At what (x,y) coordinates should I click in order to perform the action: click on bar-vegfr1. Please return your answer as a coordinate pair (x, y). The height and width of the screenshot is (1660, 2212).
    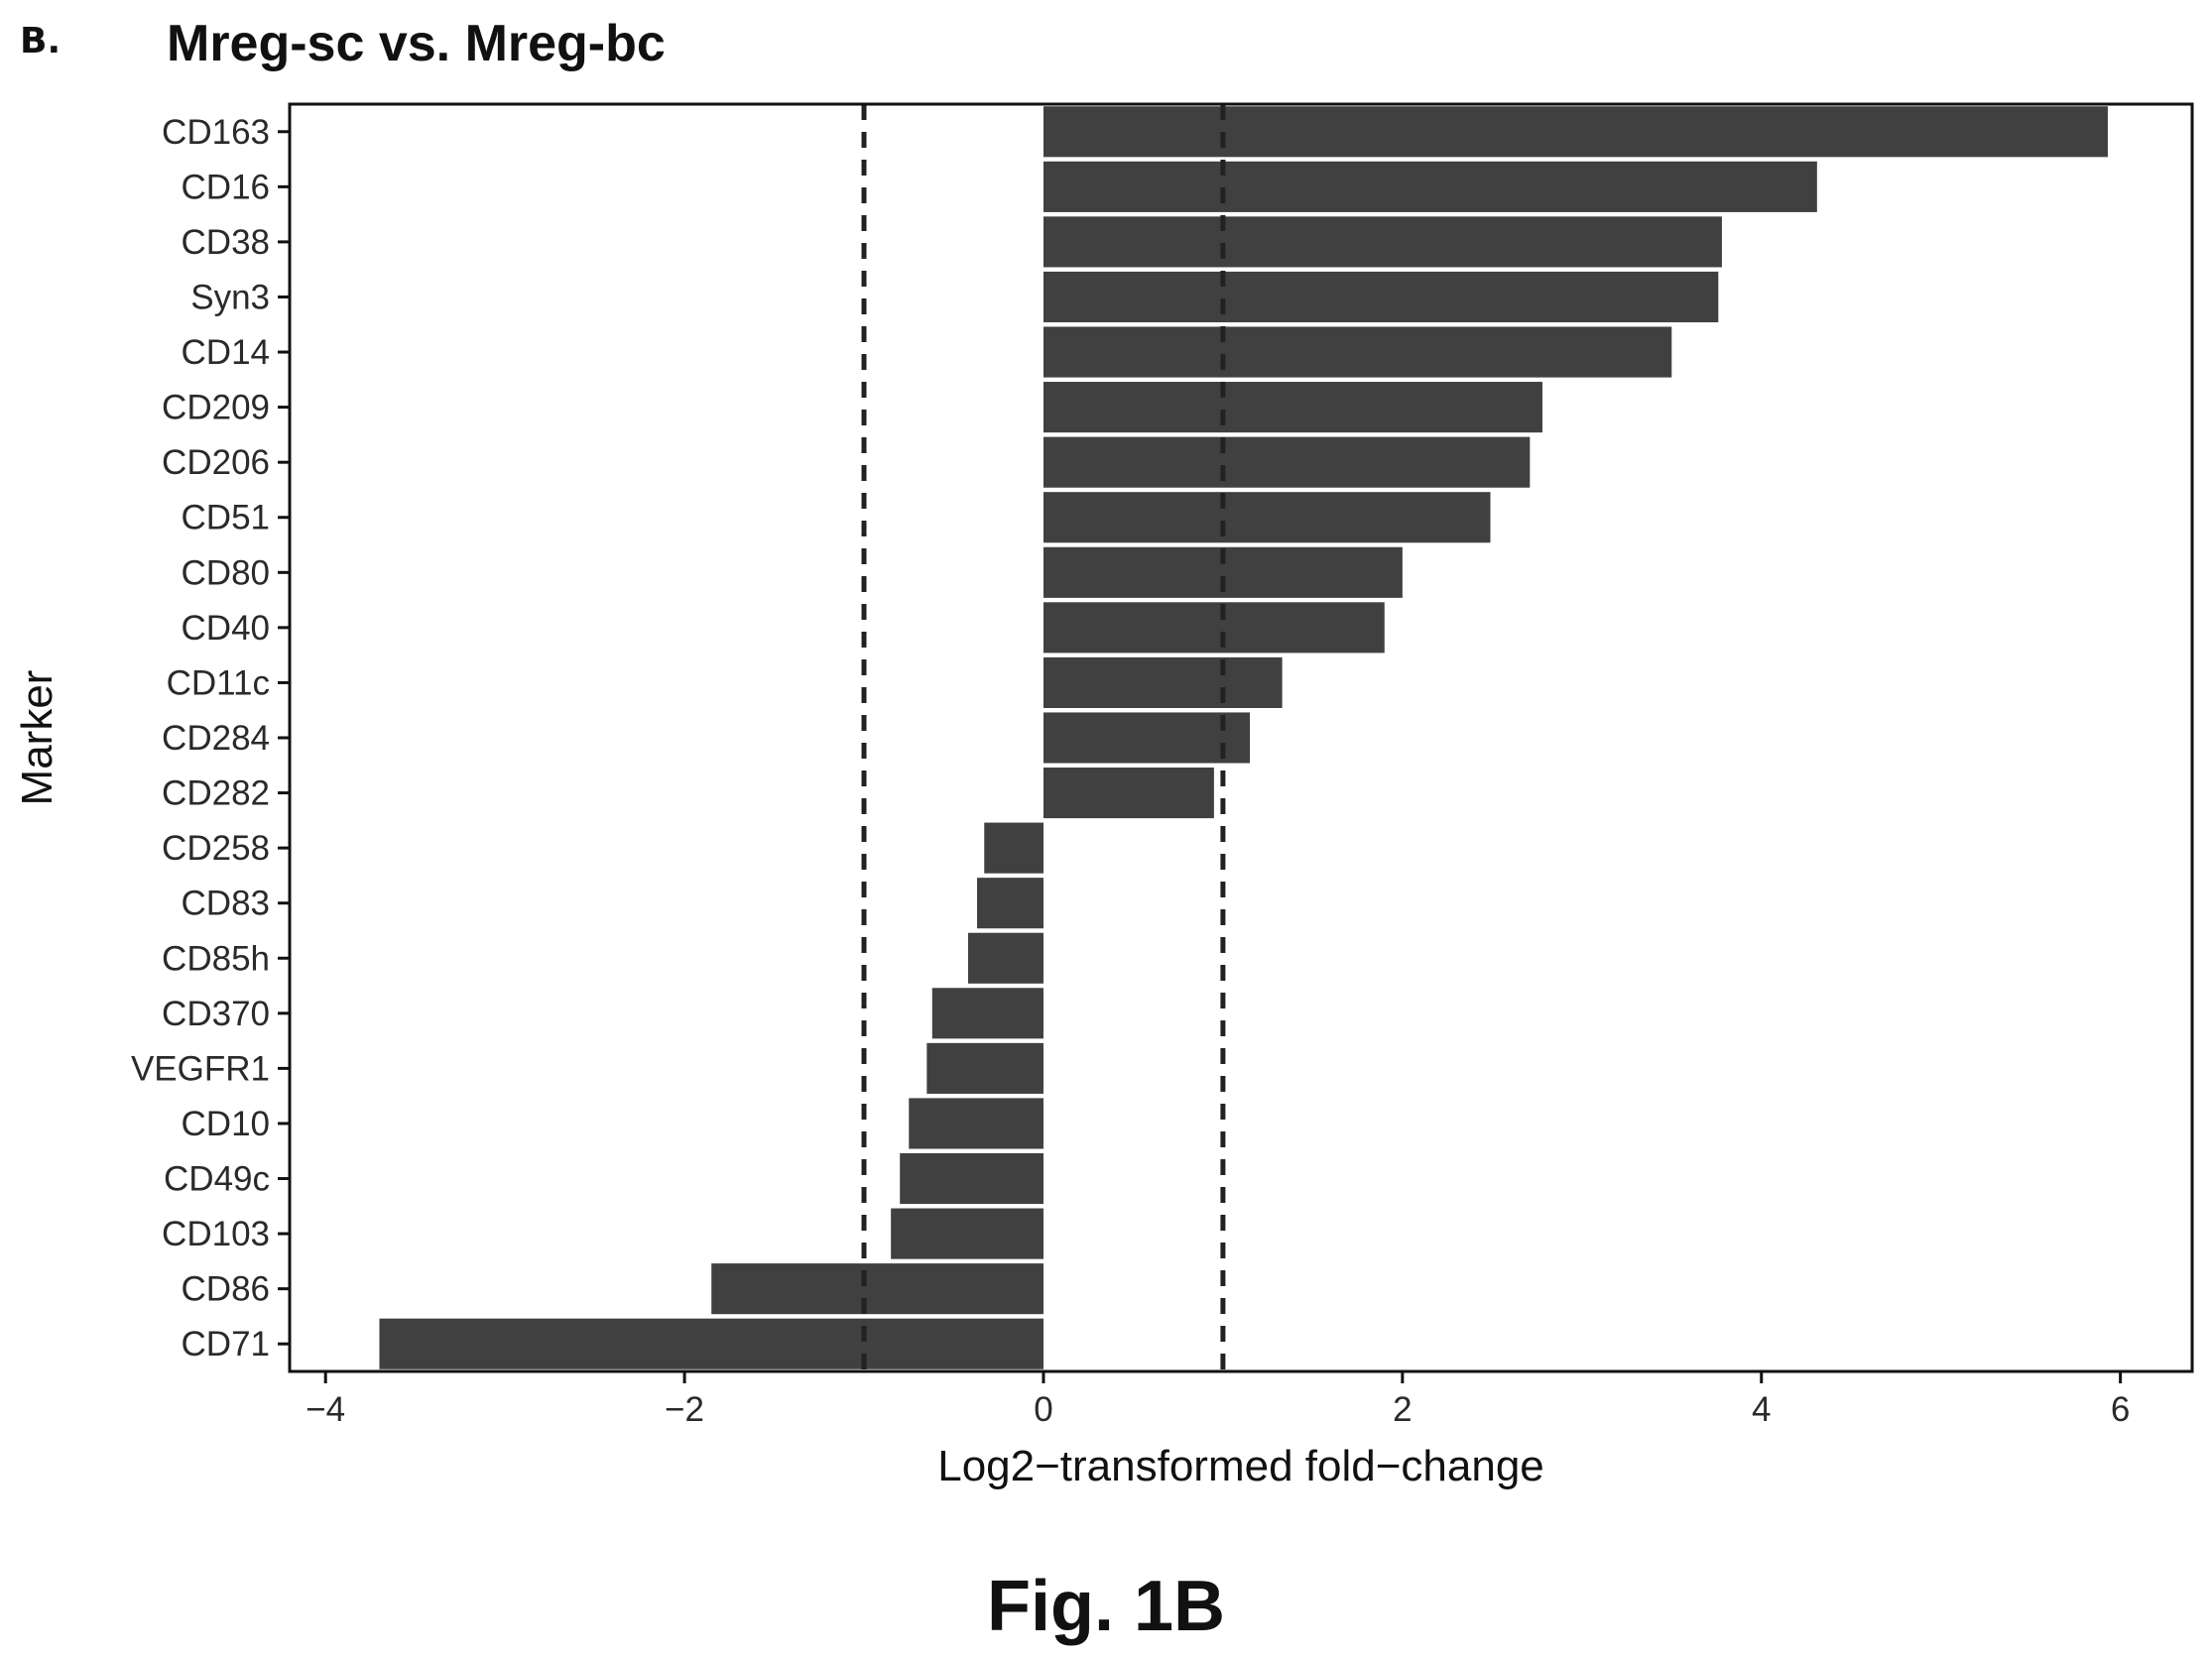
    Looking at the image, I should click on (985, 1068).